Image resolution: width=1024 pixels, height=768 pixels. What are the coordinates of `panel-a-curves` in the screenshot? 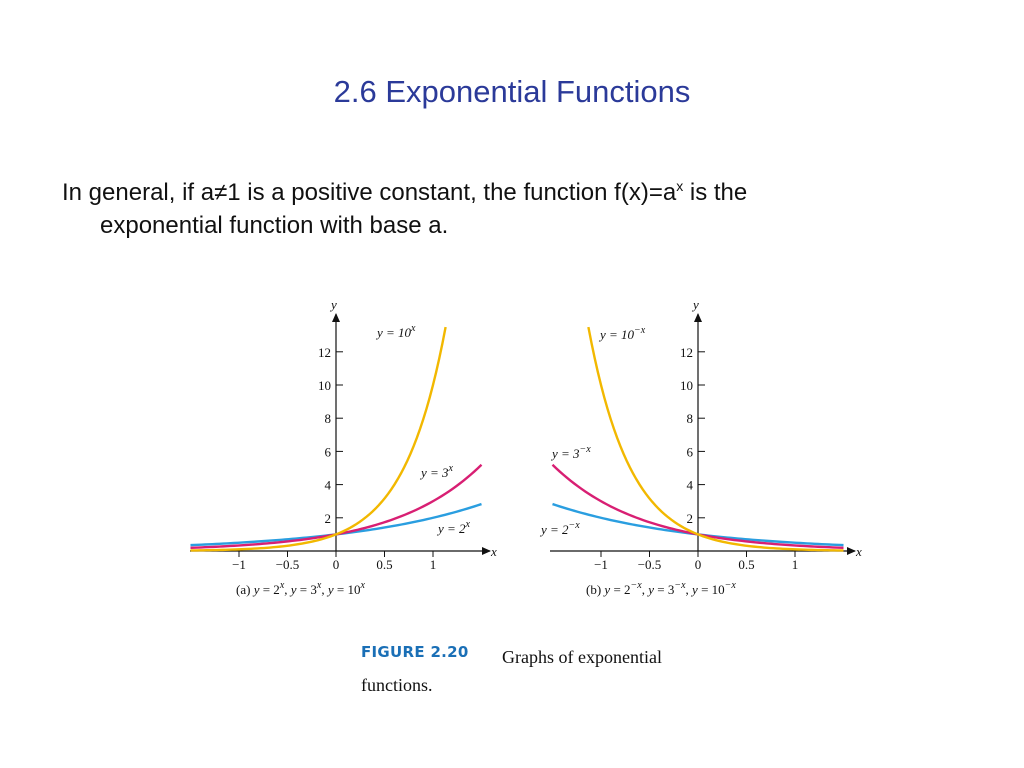 It's located at (336, 439).